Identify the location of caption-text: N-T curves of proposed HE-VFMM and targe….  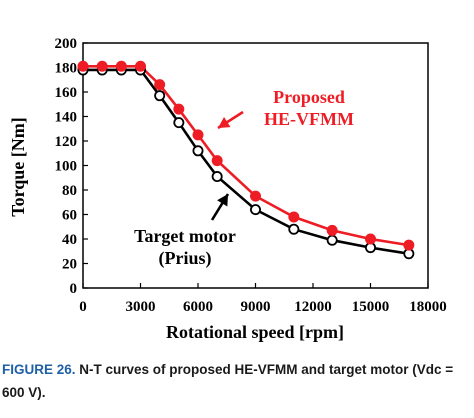
(228, 381).